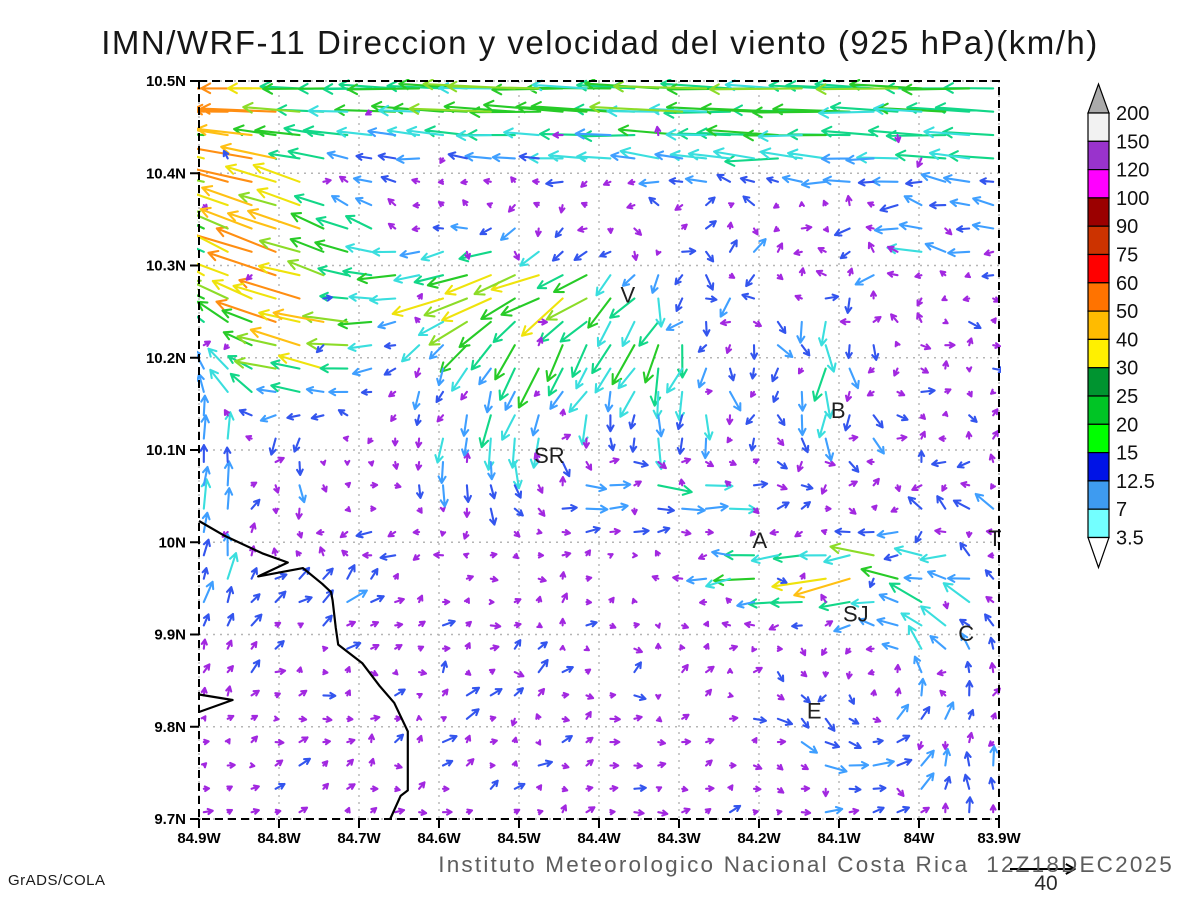 The height and width of the screenshot is (900, 1200). What do you see at coordinates (166, 266) in the screenshot?
I see `y-tick-label: 10.3N` at bounding box center [166, 266].